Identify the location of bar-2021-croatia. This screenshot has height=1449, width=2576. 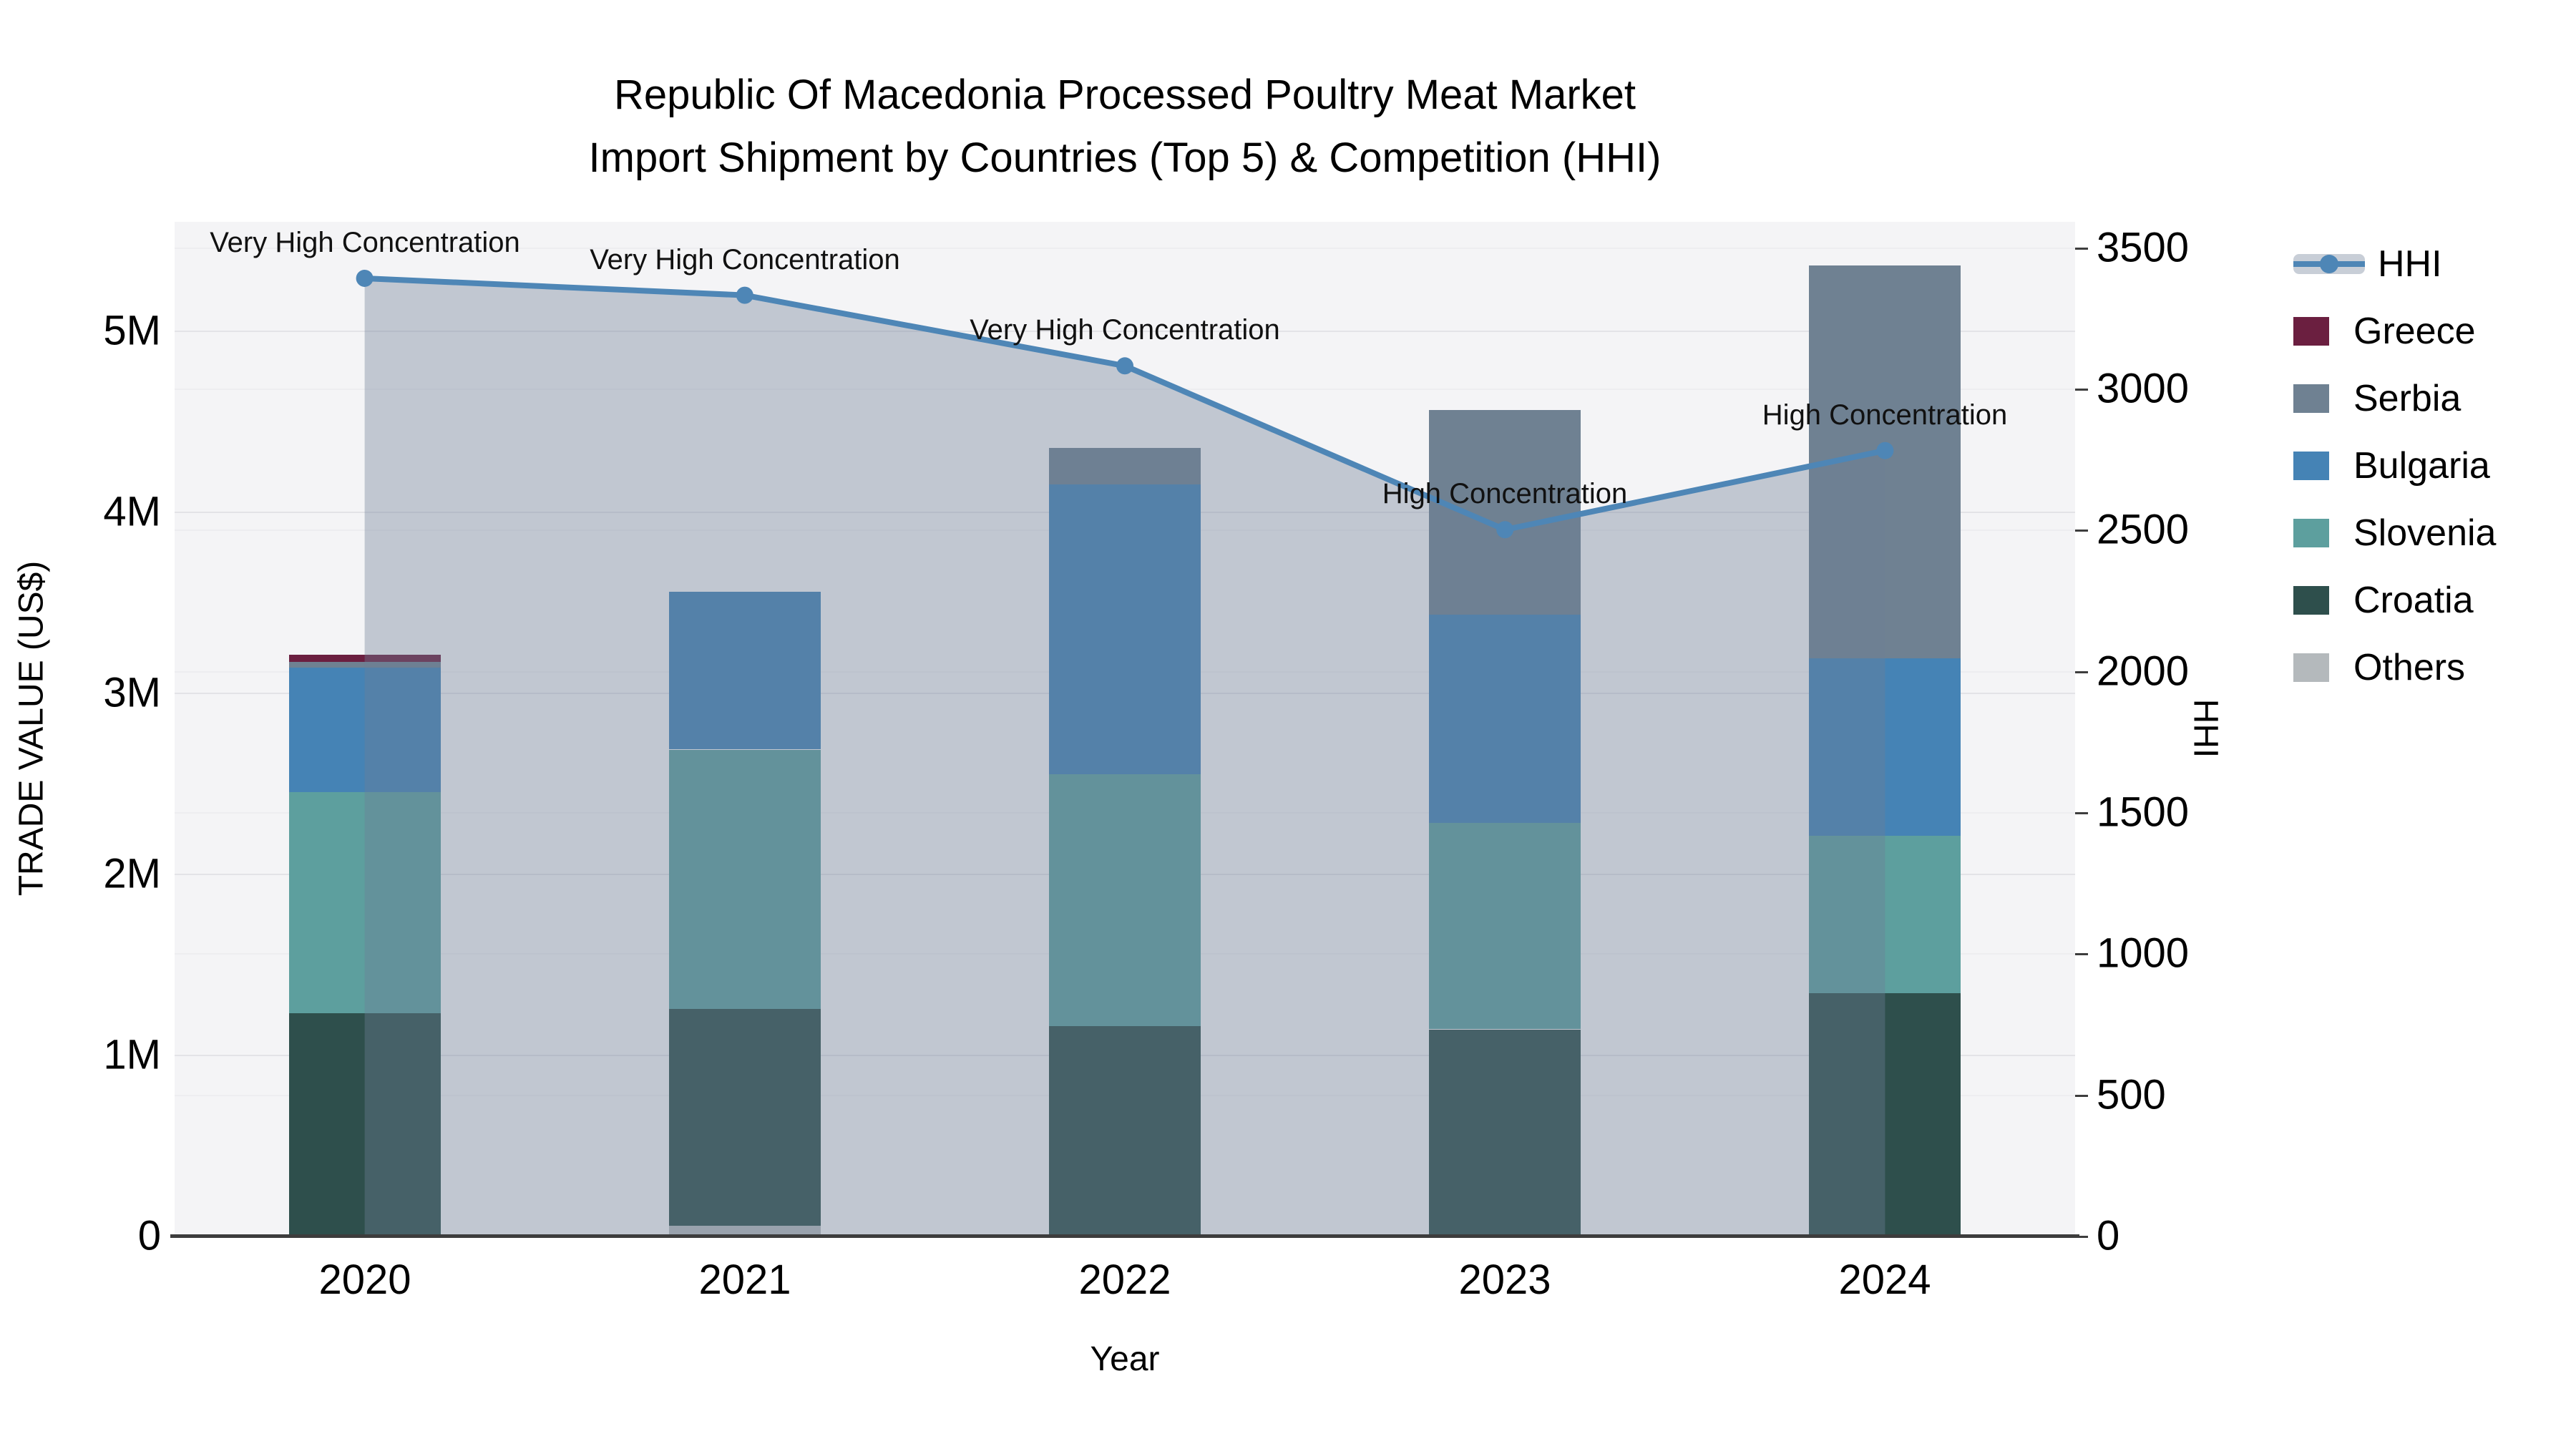
(745, 1117).